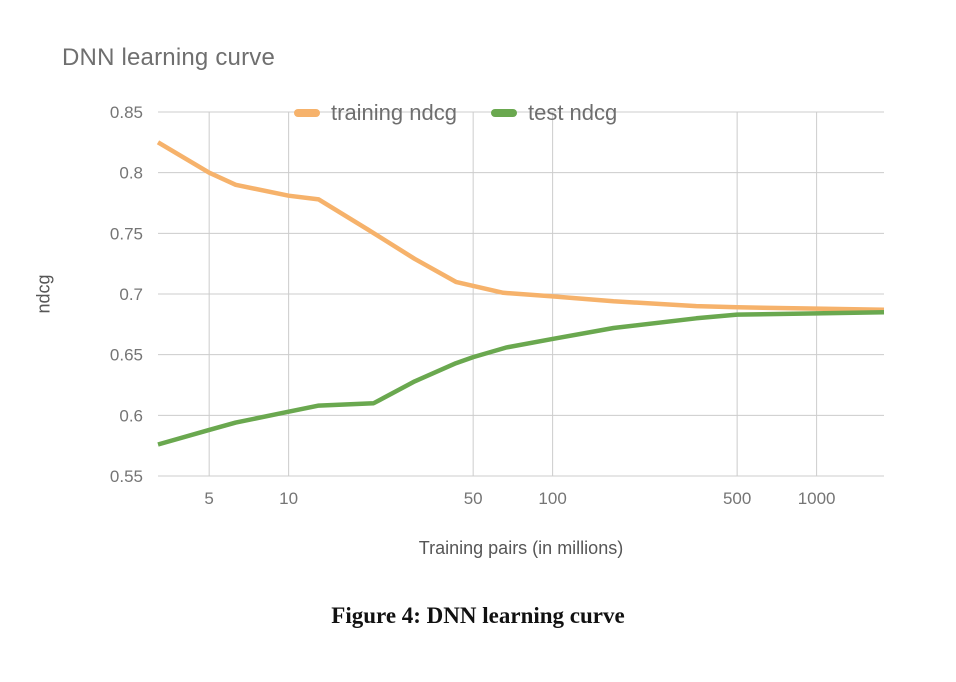 The image size is (956, 682). Describe the element at coordinates (126, 355) in the screenshot. I see `y-tick-label-0.65: 0.65` at that location.